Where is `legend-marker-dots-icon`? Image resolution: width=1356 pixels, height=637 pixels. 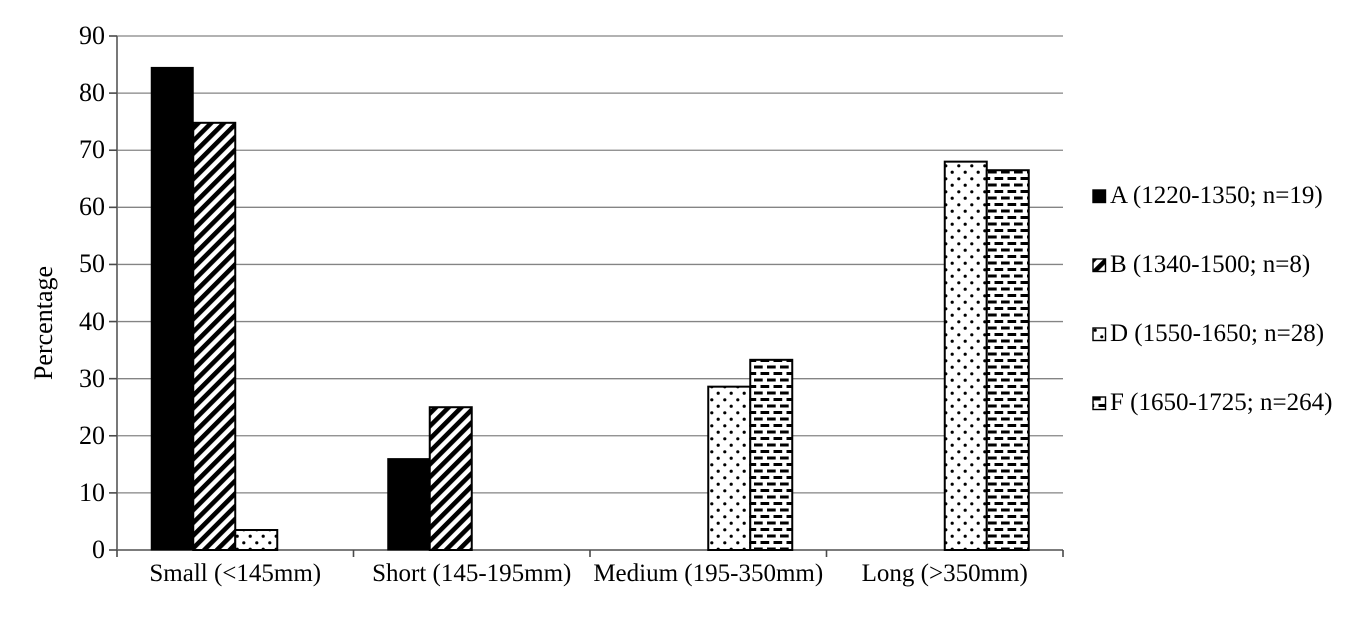 legend-marker-dots-icon is located at coordinates (1099, 333).